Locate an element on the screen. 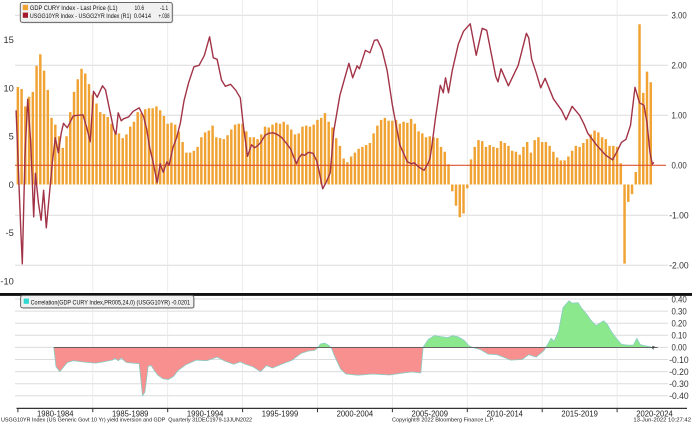  svg-text: 5 is located at coordinates (11, 137).